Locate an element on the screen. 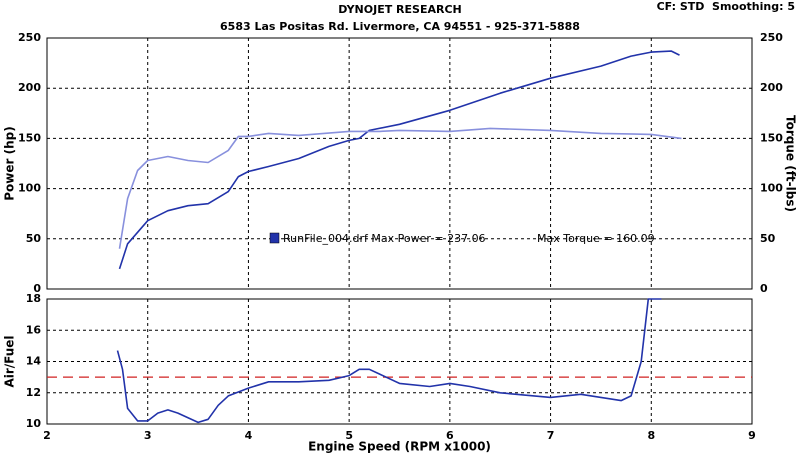  legend-text: RunFile_004.drf Max Power = 237.06 is located at coordinates (384, 238).